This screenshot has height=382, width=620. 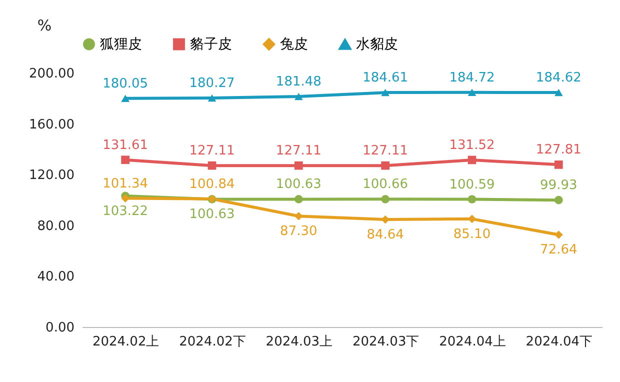 I want to click on data-label: 131.52, so click(x=472, y=145).